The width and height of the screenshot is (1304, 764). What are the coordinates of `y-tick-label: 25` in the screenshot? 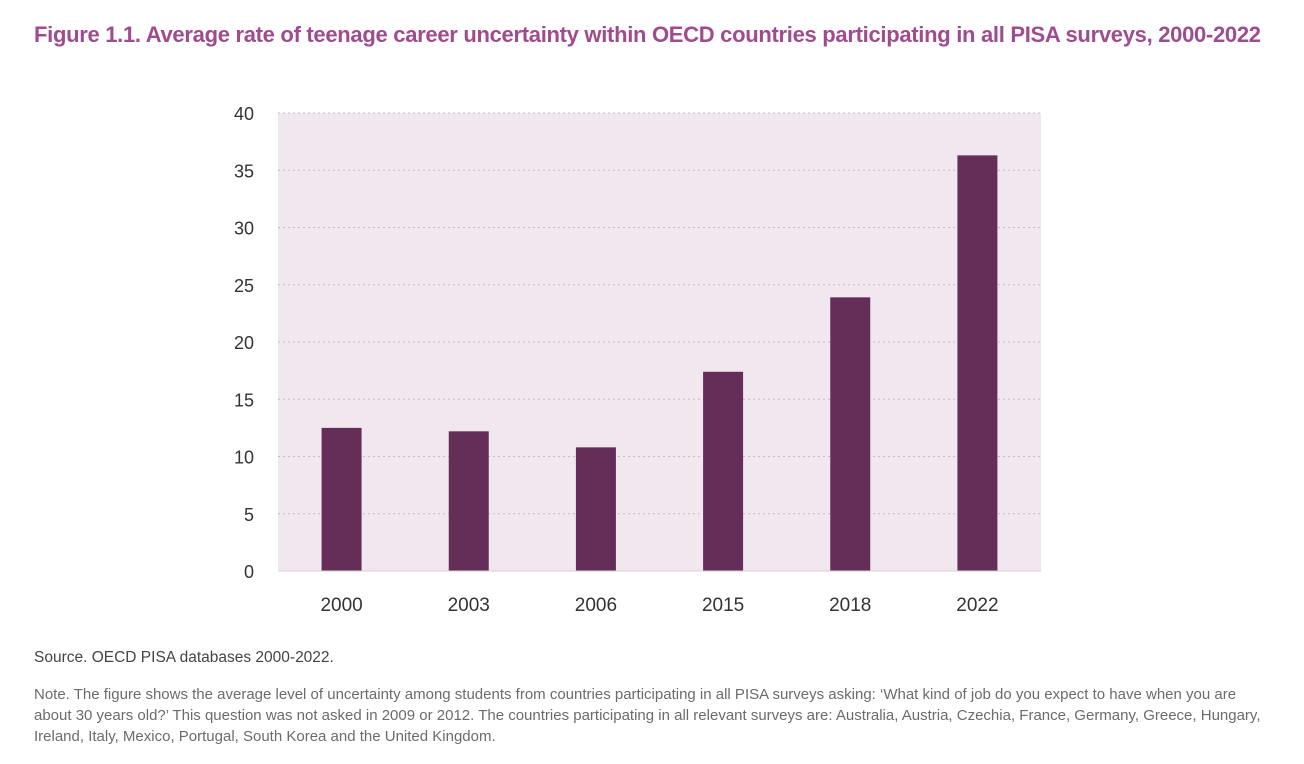 It's located at (244, 286).